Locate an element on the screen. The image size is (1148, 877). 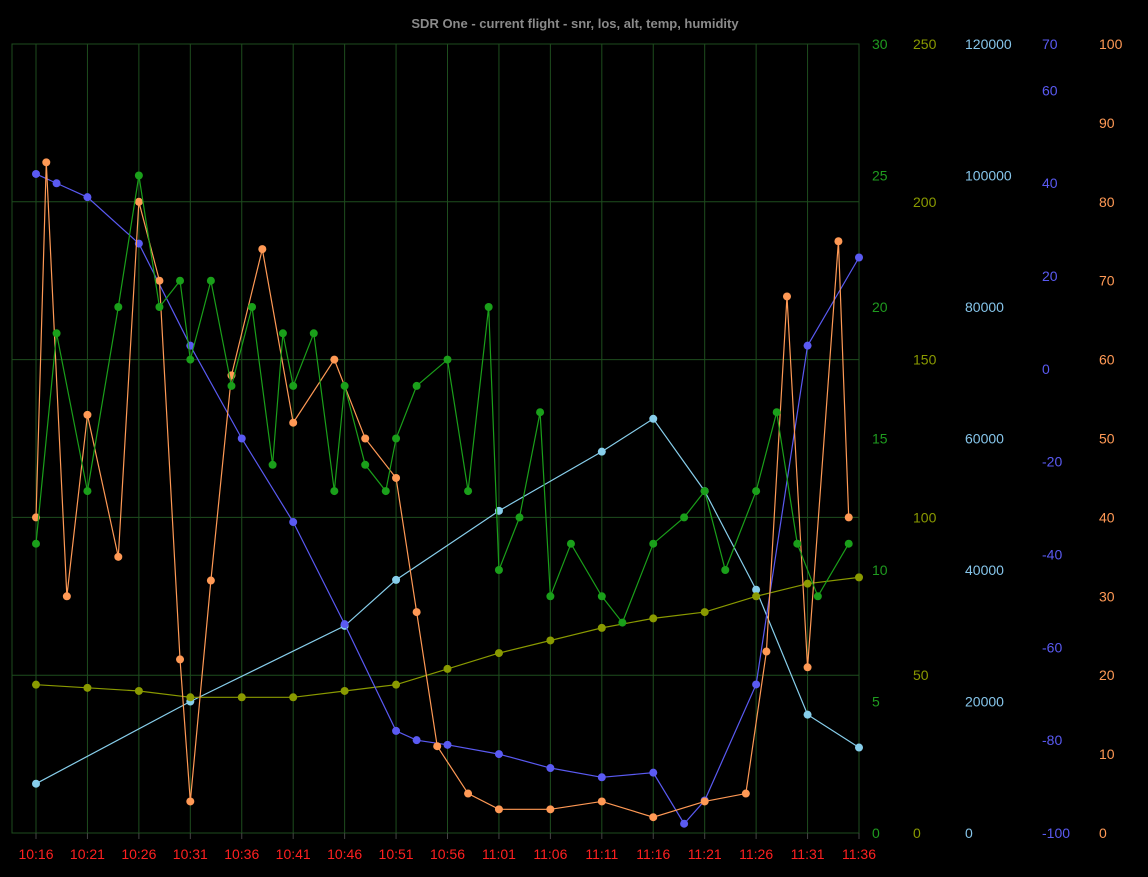
x-tick-label: 11:06 is located at coordinates (550, 854).